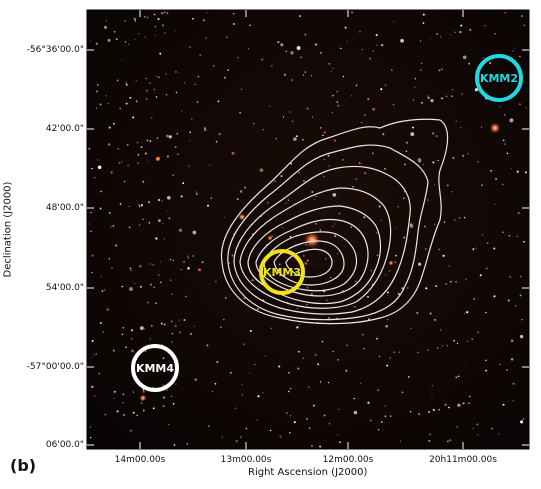  I want to click on x-tick-label: 12m00.00s, so click(348, 460).